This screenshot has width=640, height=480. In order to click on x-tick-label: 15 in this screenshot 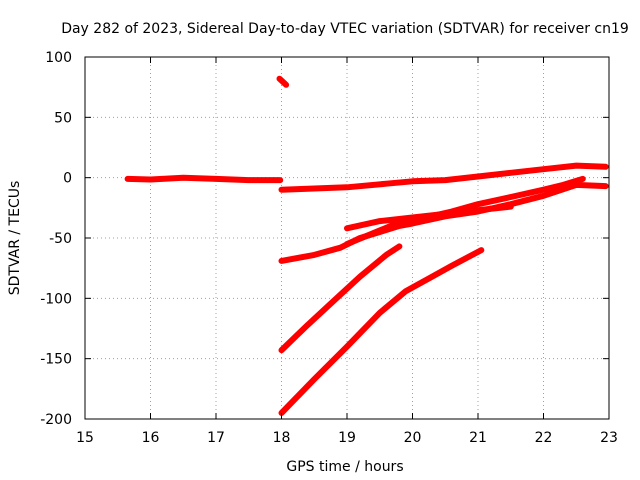, I will do `click(85, 438)`.